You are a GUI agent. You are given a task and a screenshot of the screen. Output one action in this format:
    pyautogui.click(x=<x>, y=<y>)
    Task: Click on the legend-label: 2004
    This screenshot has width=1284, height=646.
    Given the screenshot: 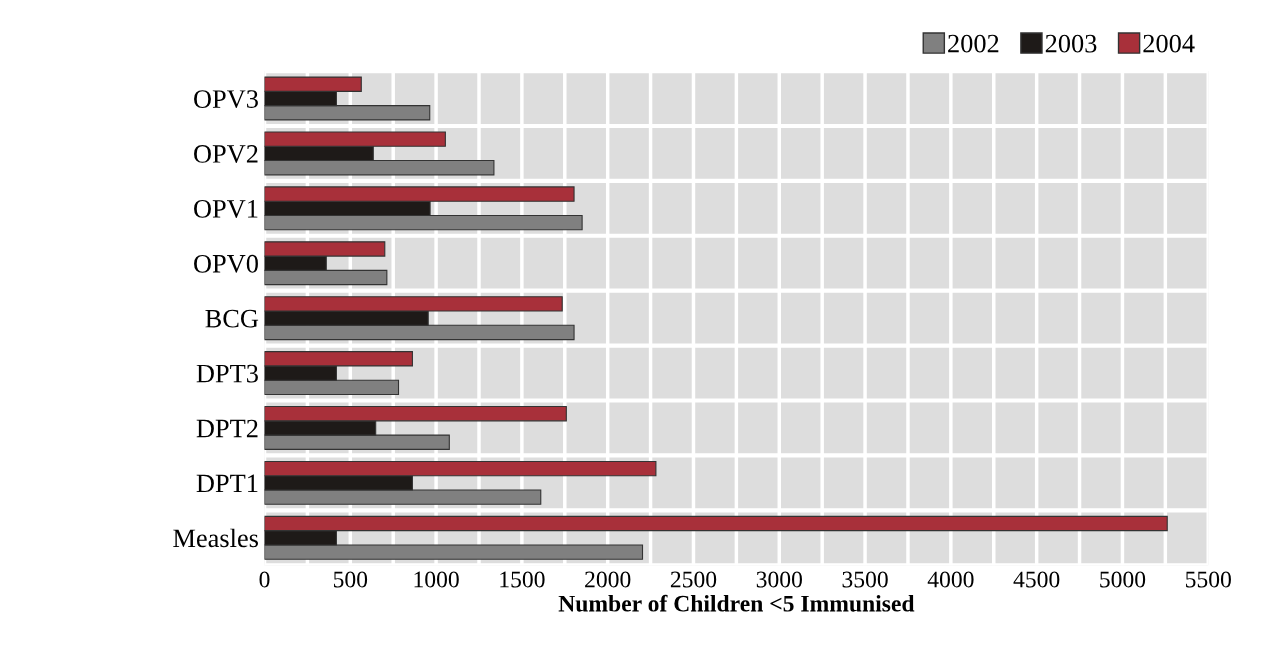 What is the action you would take?
    pyautogui.click(x=1169, y=43)
    